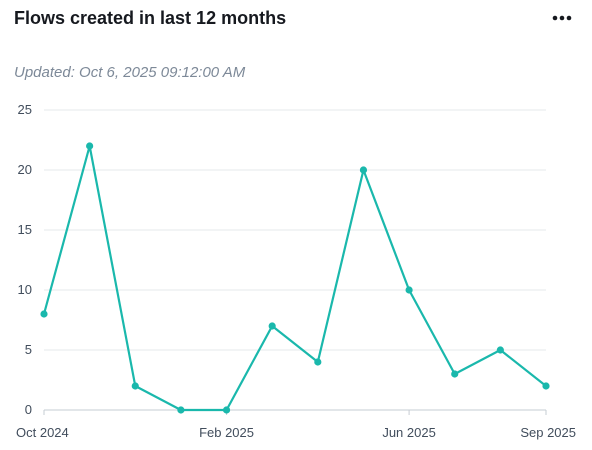 This screenshot has height=450, width=592. What do you see at coordinates (28, 349) in the screenshot?
I see `y-tick-label: 5` at bounding box center [28, 349].